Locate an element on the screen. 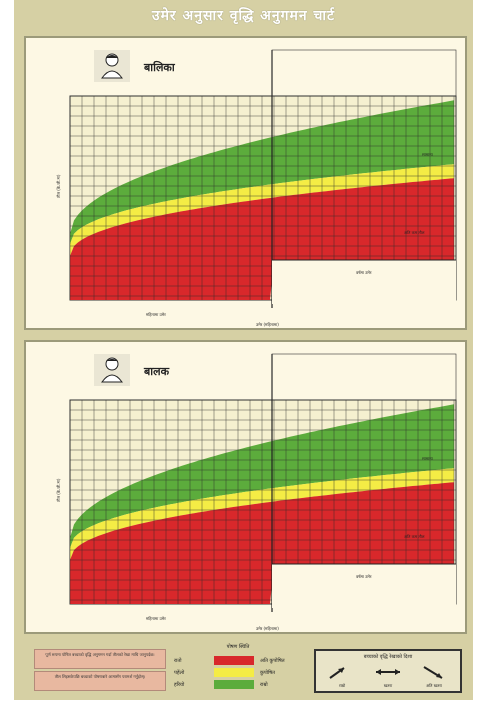 The image size is (487, 709). legend-desc: कुपोषित is located at coordinates (268, 673).